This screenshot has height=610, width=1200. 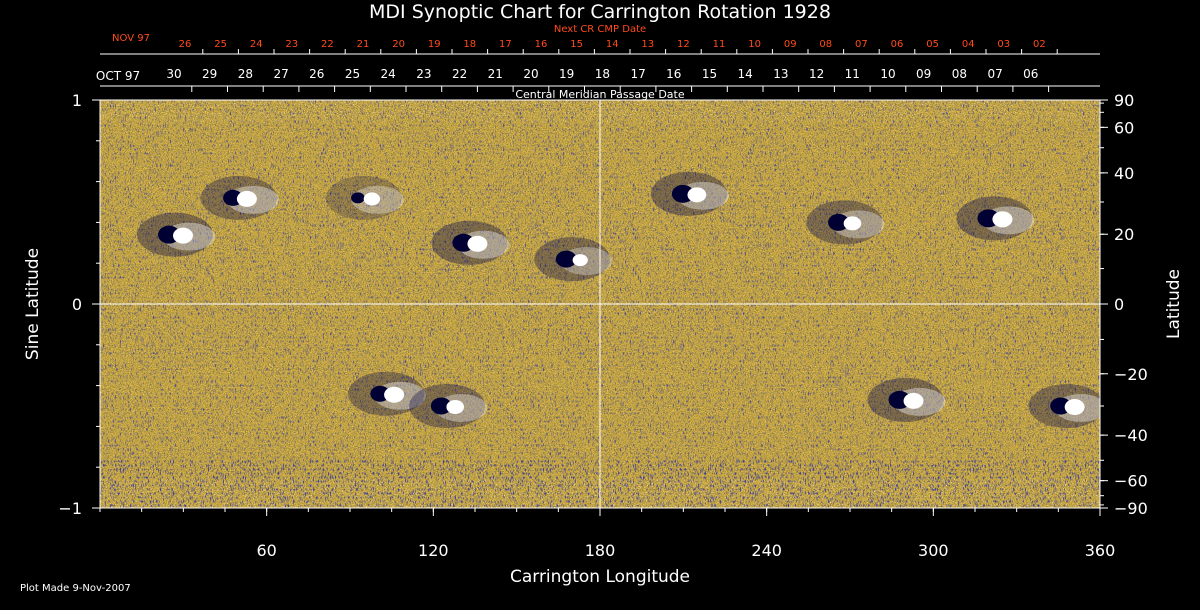 I want to click on next-cmp-date: 25, so click(x=220, y=44).